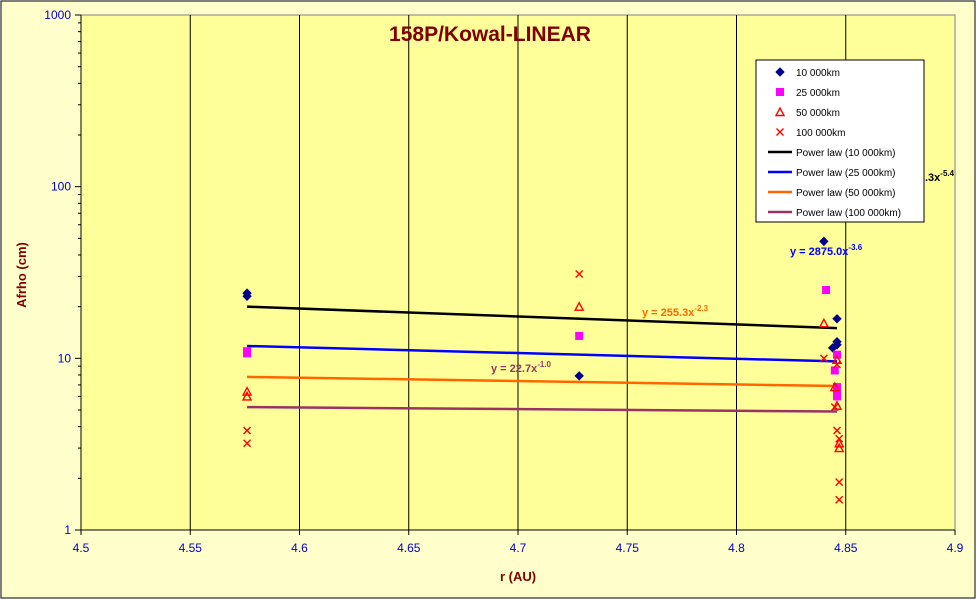  Describe the element at coordinates (845, 153) in the screenshot. I see `legend-label: Power law (10 000km)` at that location.